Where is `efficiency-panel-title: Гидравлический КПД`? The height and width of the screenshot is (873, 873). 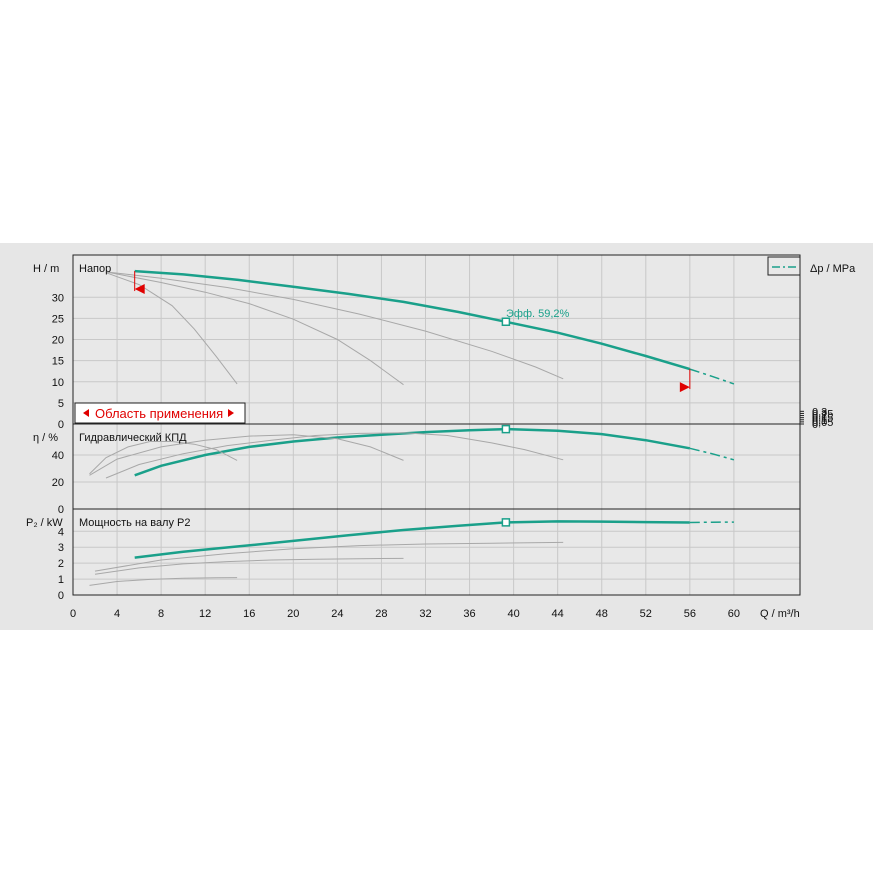
efficiency-panel-title: Гидравлический КПД is located at coordinates (133, 438).